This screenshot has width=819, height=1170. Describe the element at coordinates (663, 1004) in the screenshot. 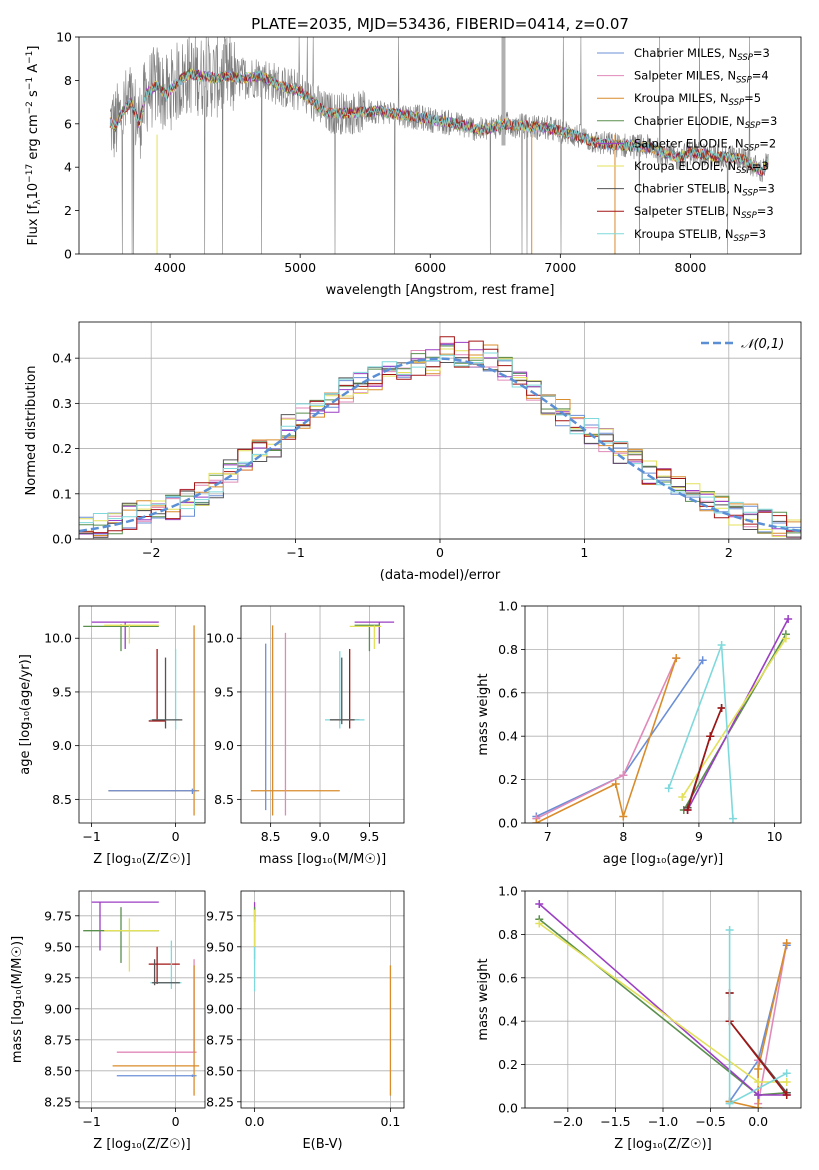

I see `weight-vs-z-plot-area` at that location.